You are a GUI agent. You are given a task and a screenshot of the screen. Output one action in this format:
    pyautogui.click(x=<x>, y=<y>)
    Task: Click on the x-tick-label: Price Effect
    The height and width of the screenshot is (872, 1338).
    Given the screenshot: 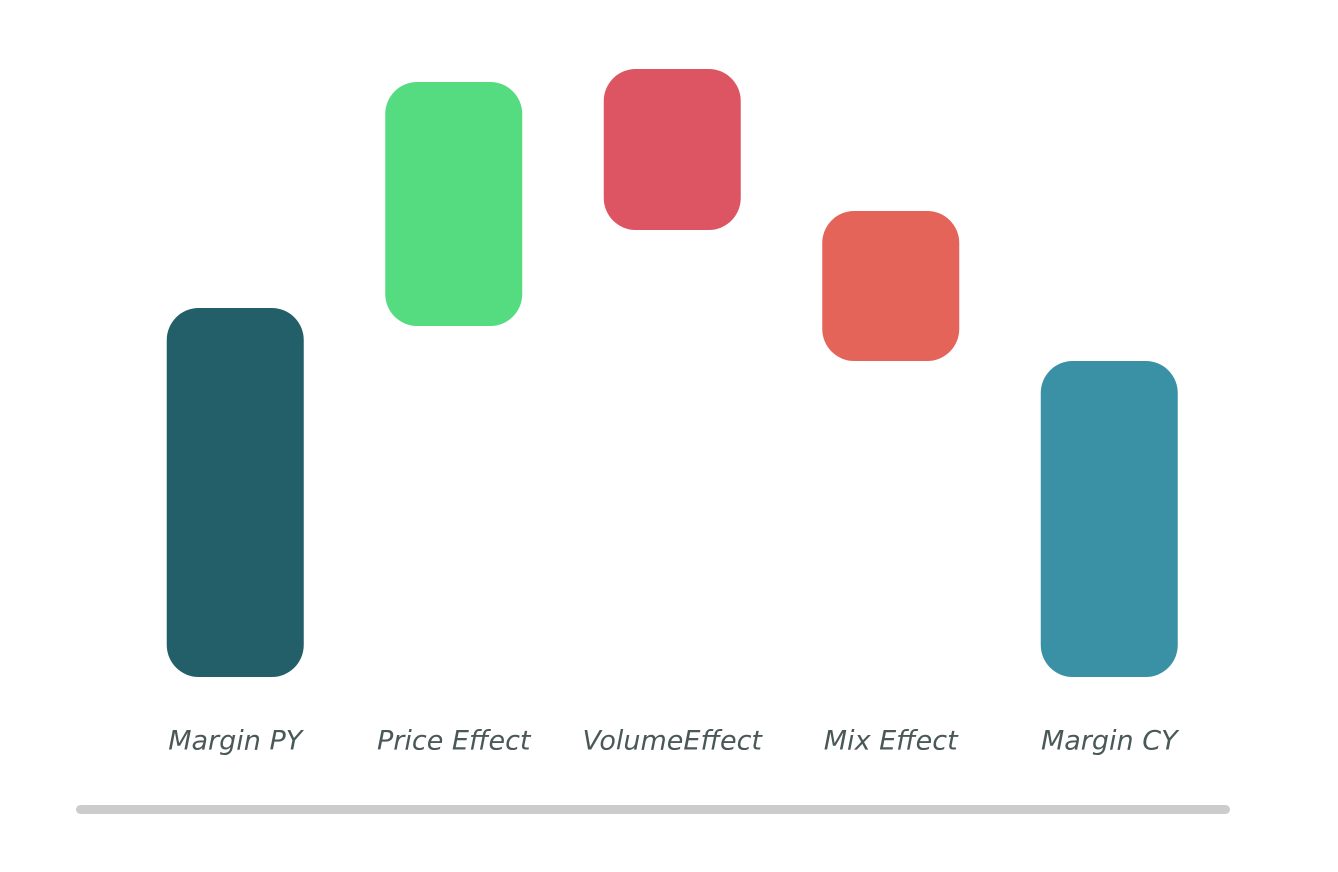 What is the action you would take?
    pyautogui.click(x=454, y=741)
    